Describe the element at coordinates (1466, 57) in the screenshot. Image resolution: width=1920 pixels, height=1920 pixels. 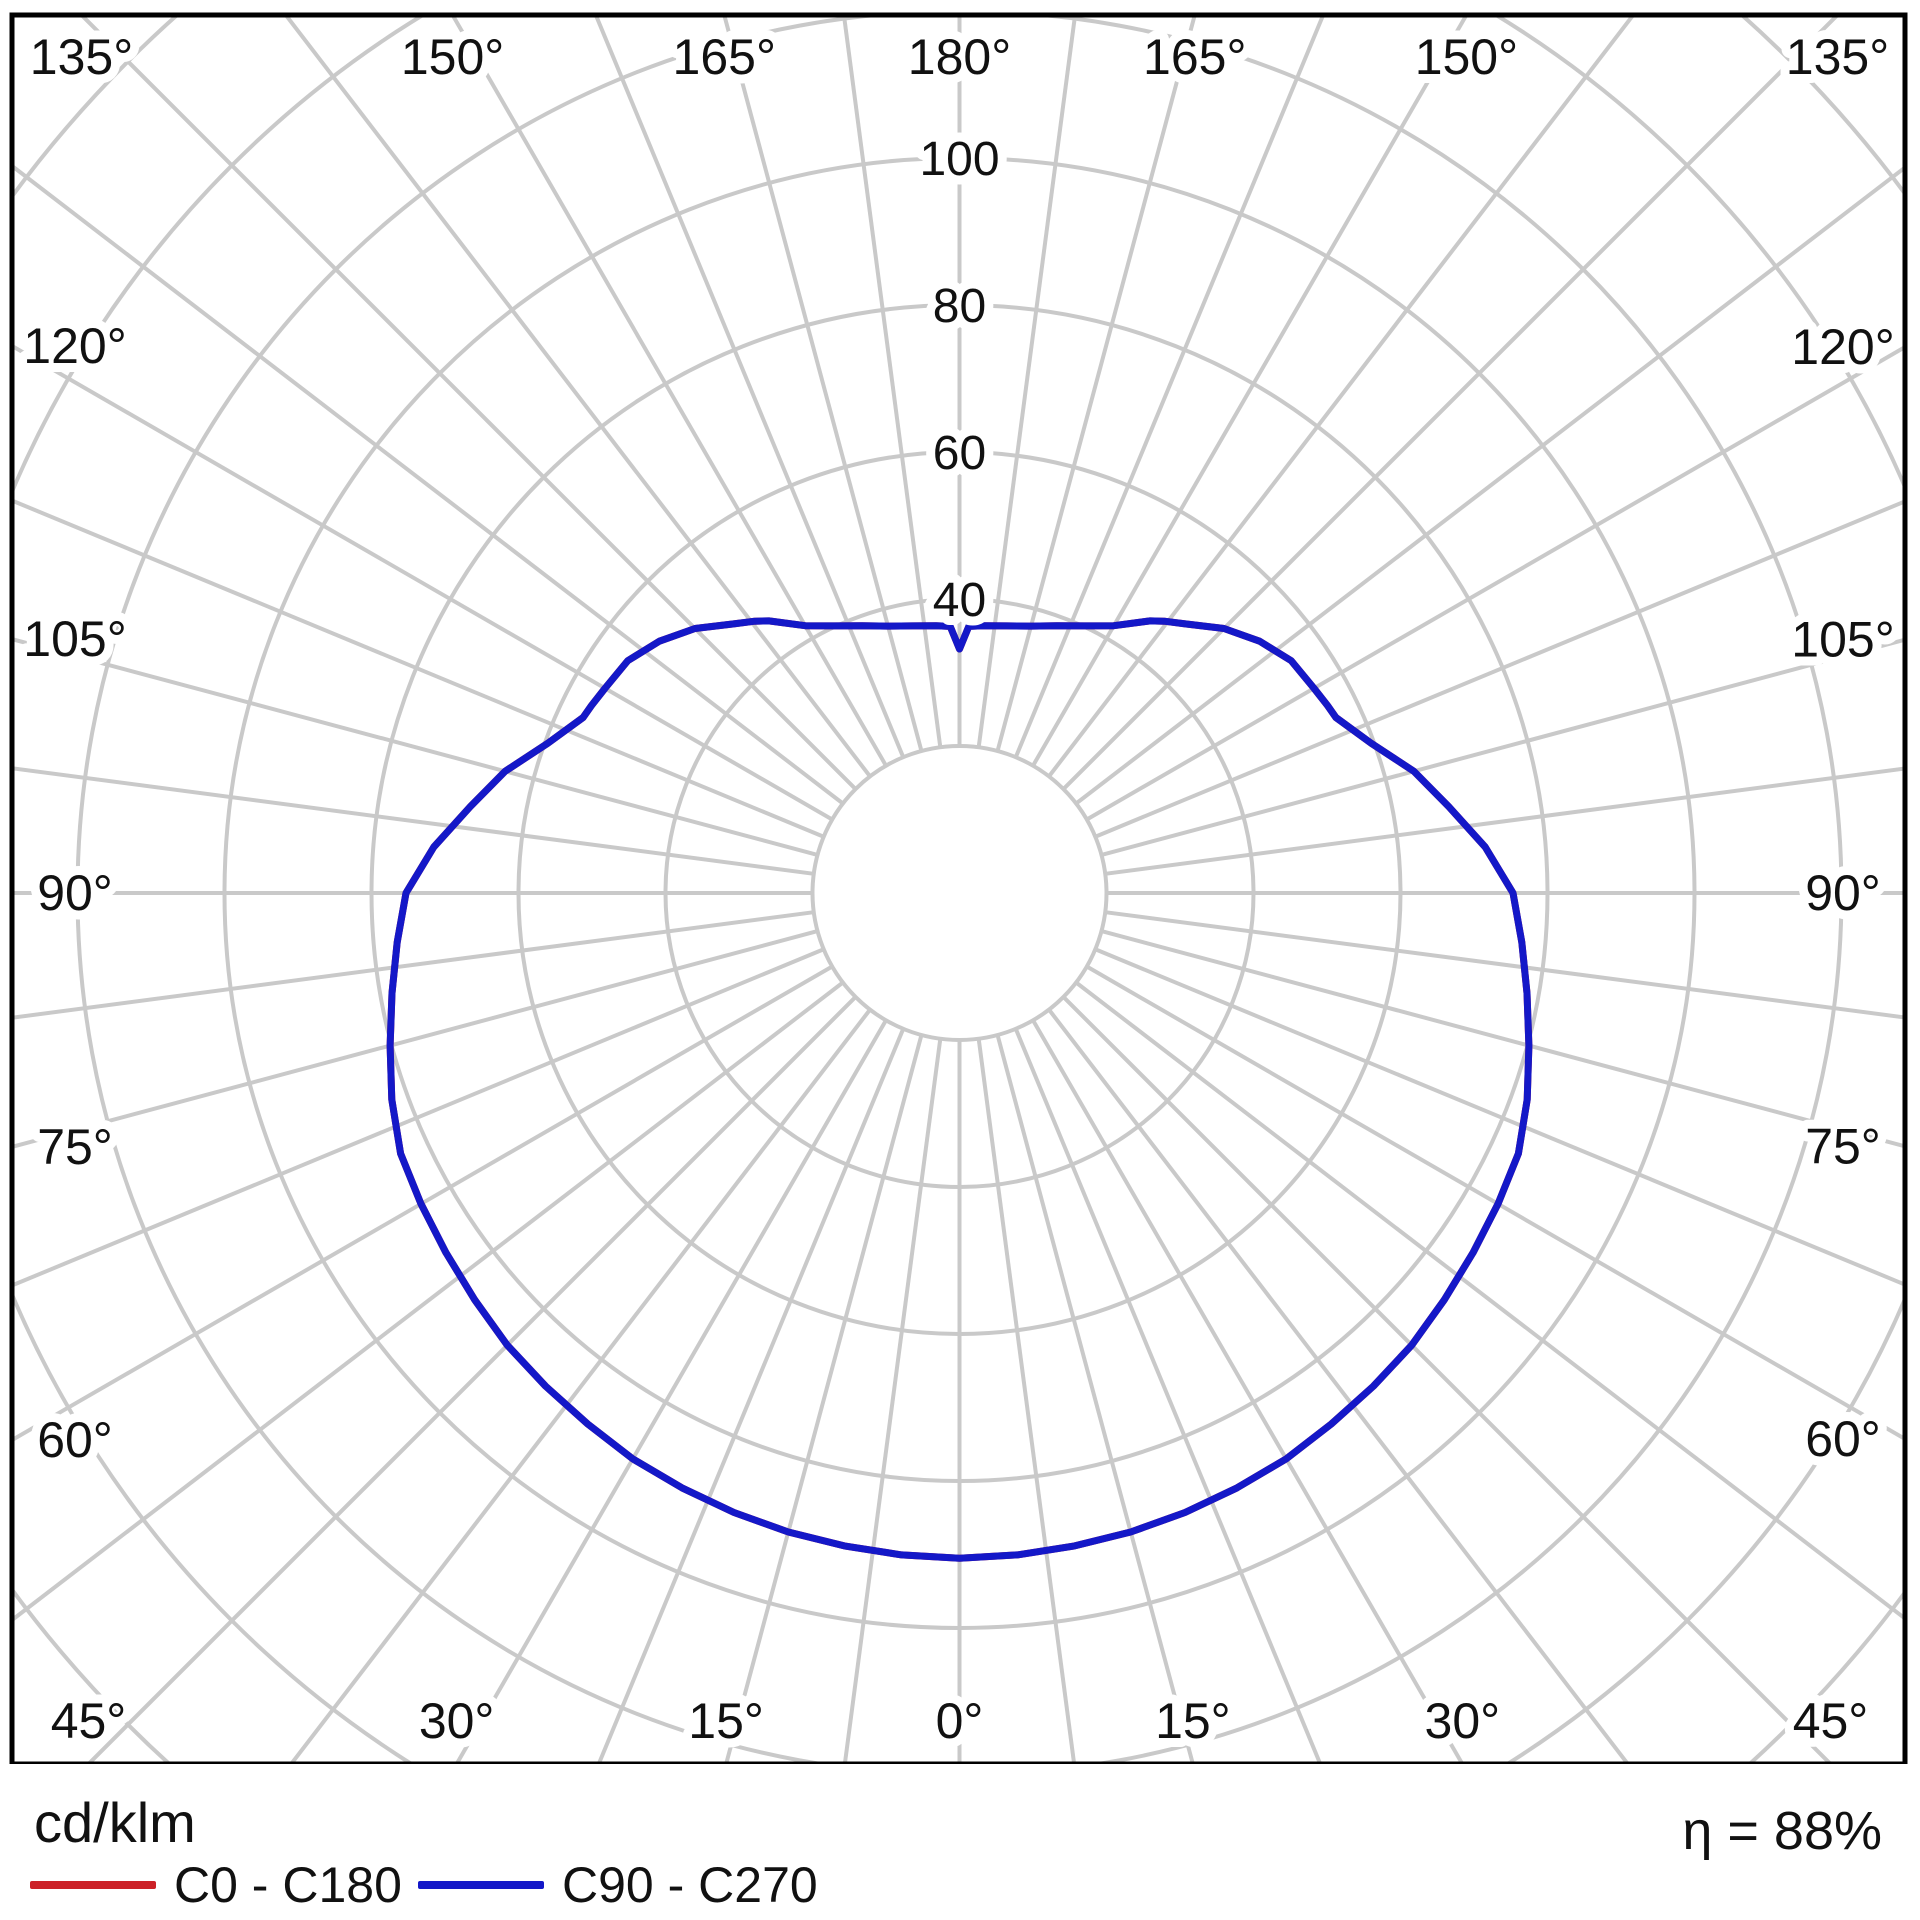
I see `angle-label-150-right: 150°` at that location.